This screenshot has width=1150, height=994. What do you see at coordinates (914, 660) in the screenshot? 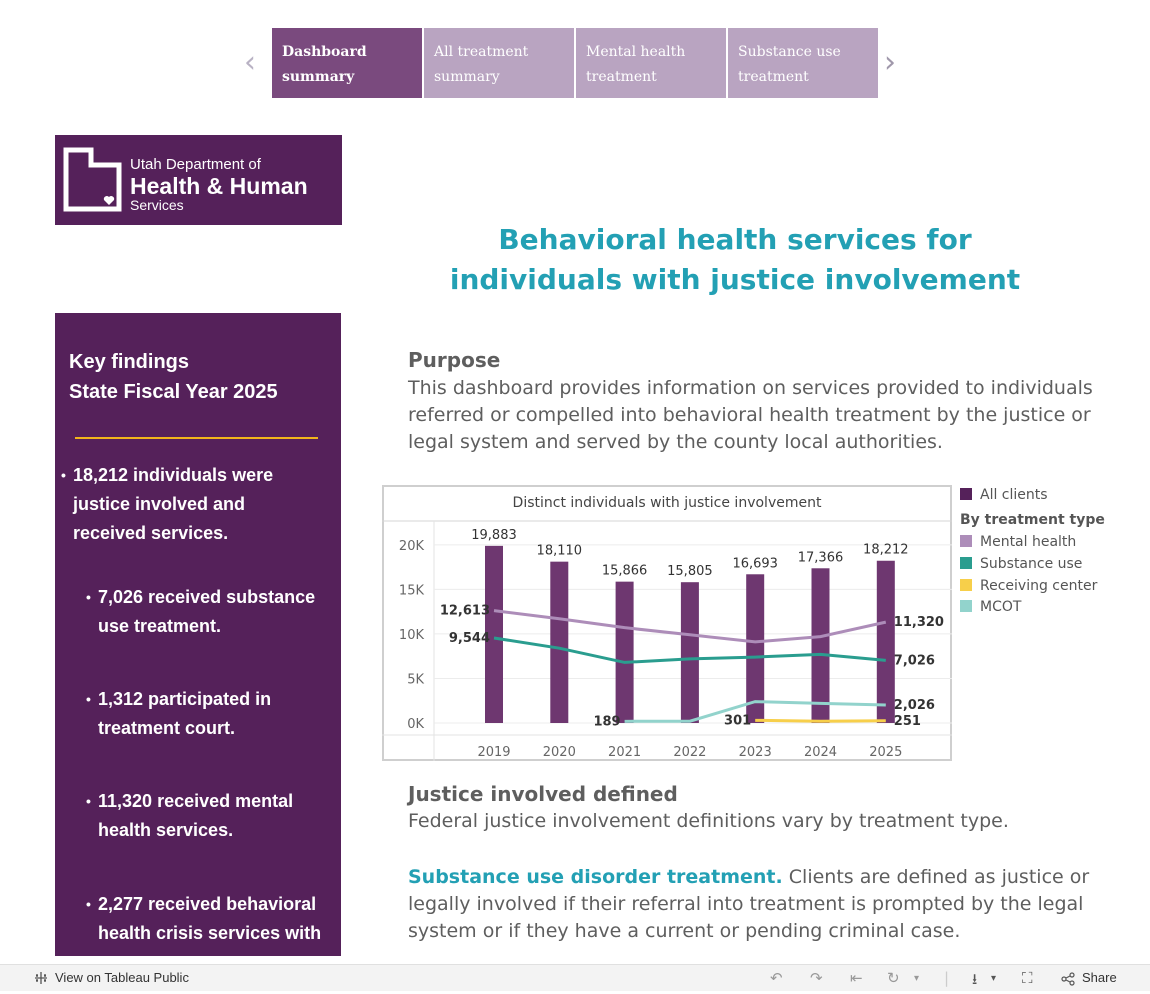
I see `line-data-label: 7,026` at bounding box center [914, 660].